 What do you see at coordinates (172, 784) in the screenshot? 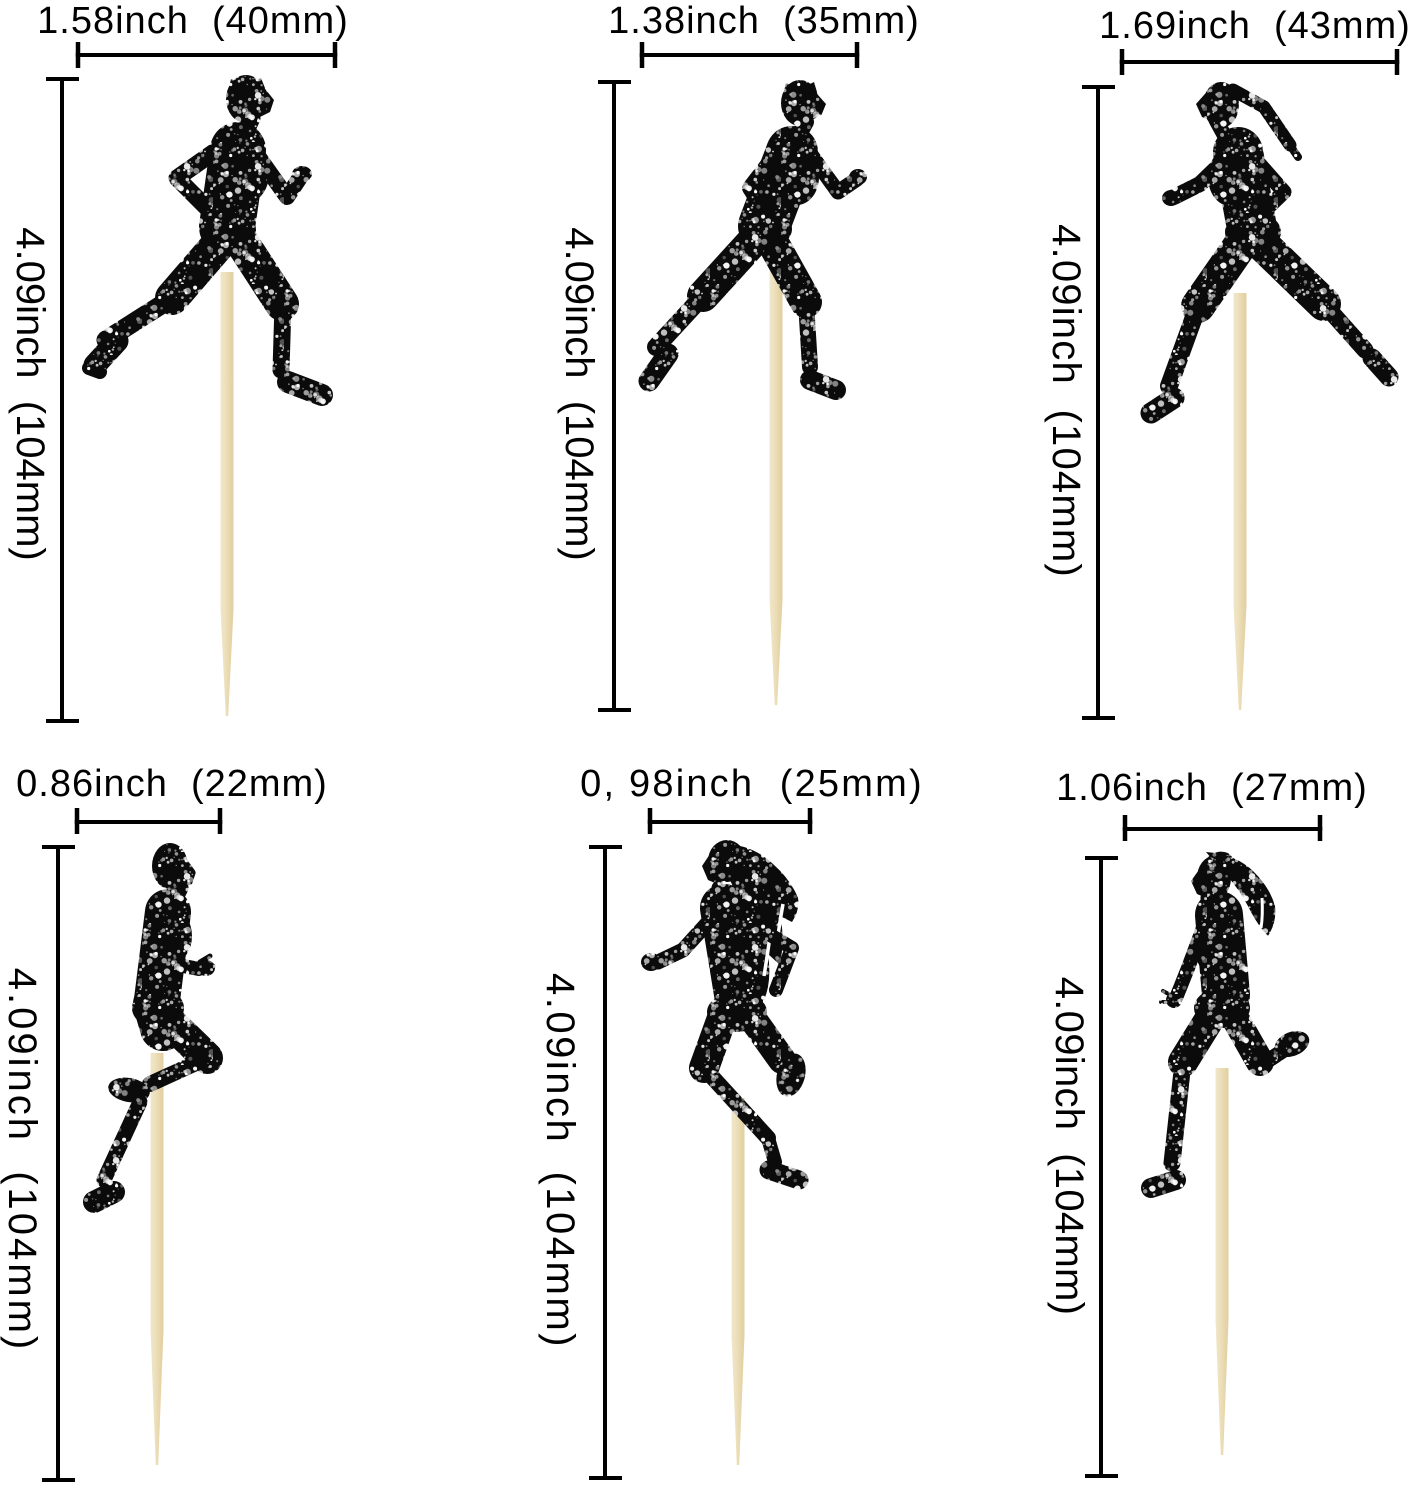
I see `svg-text: 0.86inch (22mm)` at bounding box center [172, 784].